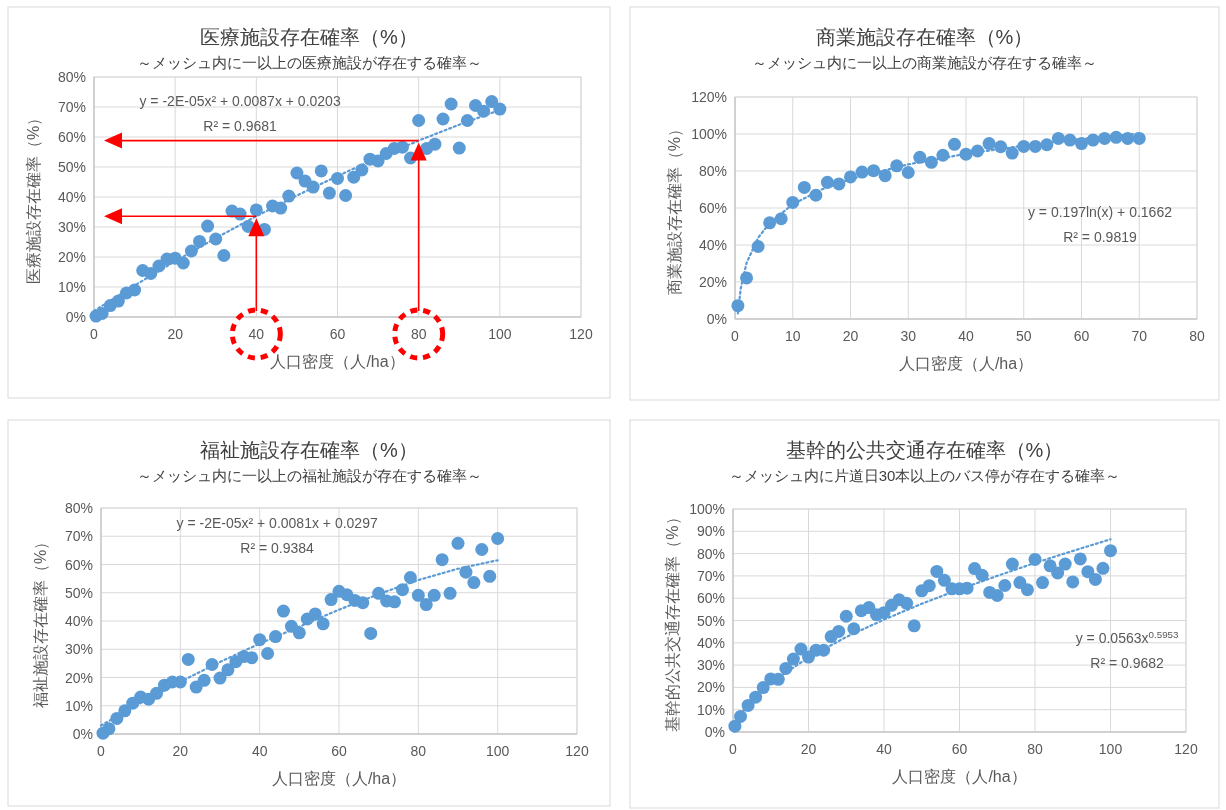  I want to click on y-tick-label: 70%, so click(710, 575).